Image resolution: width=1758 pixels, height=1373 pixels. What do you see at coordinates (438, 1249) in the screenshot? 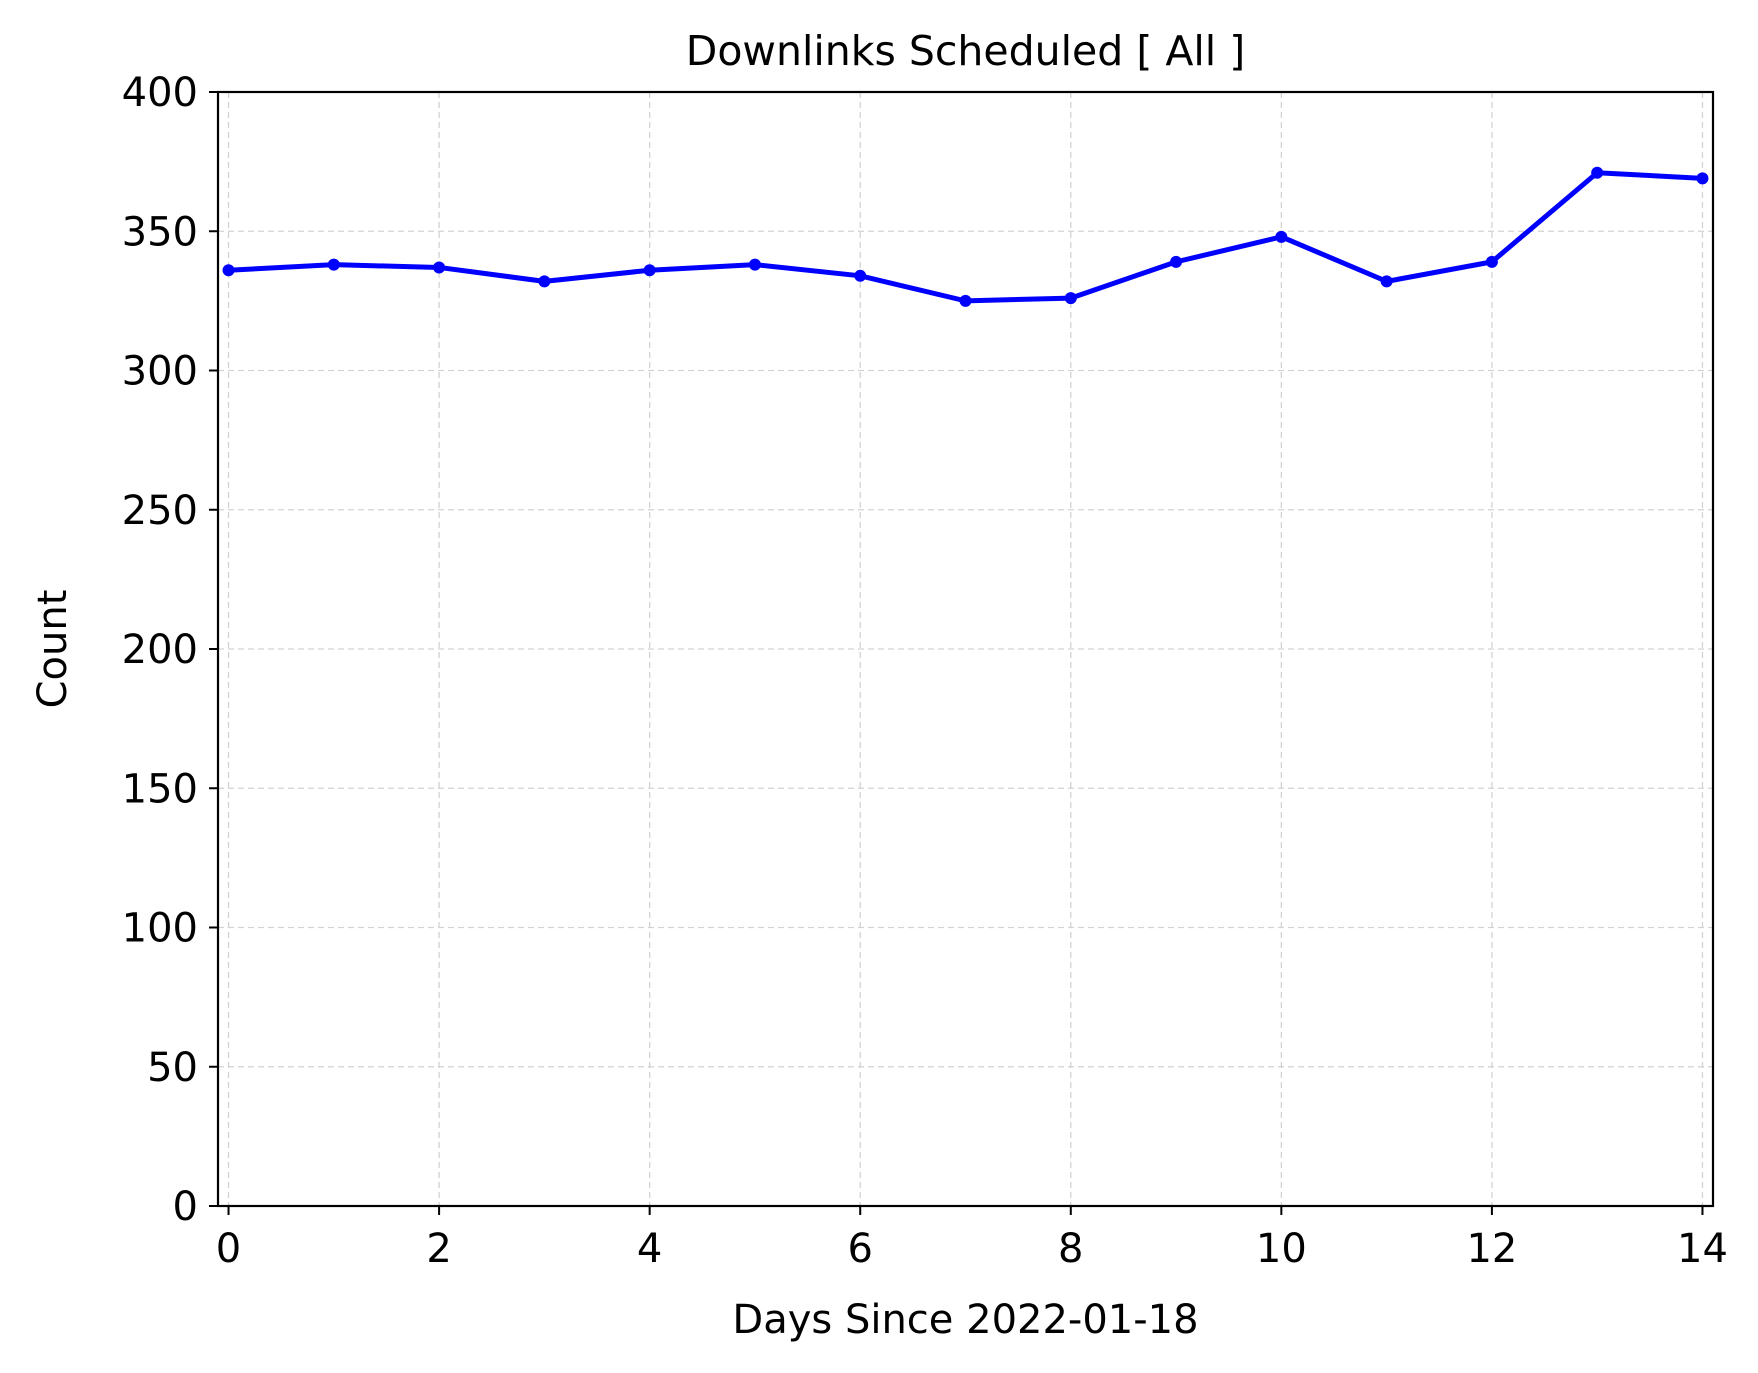
I see `x-tick-label: 2` at bounding box center [438, 1249].